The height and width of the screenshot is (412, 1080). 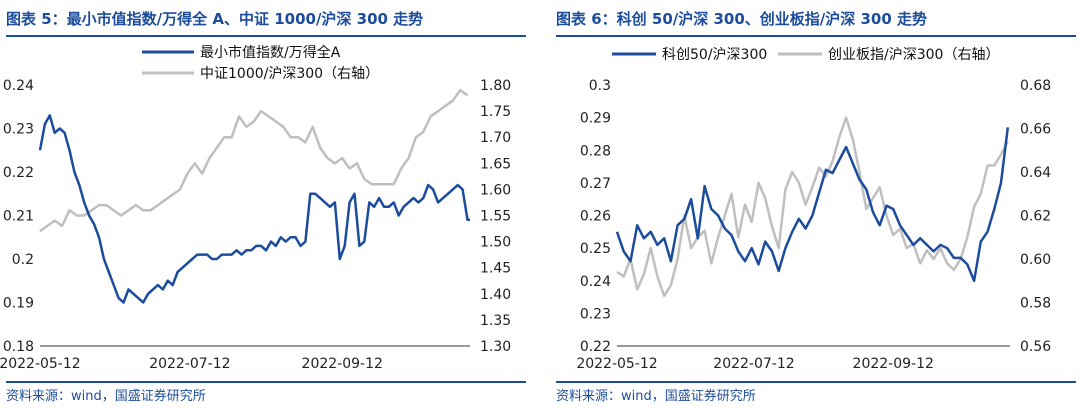 What do you see at coordinates (595, 217) in the screenshot?
I see `y-left-tick-label: 0.26` at bounding box center [595, 217].